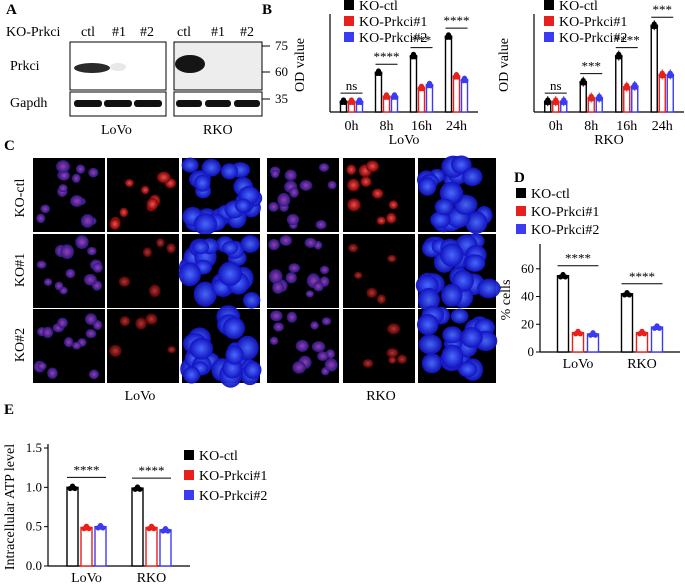 The width and height of the screenshot is (685, 586). What do you see at coordinates (9, 146) in the screenshot?
I see `panel-letter-c: C` at bounding box center [9, 146].